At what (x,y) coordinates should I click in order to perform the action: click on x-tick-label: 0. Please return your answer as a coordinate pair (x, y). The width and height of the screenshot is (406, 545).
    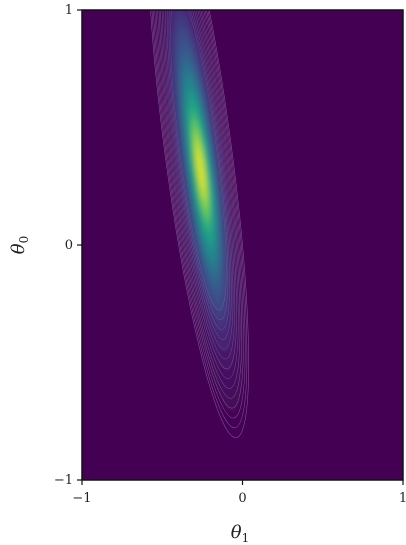
    Looking at the image, I should click on (242, 498).